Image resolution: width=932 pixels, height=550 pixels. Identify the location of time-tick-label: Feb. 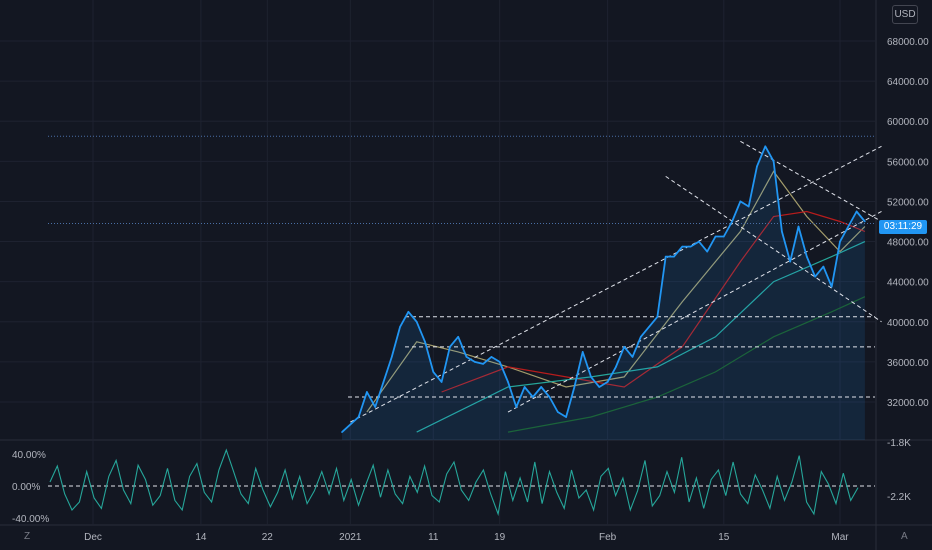
(608, 537).